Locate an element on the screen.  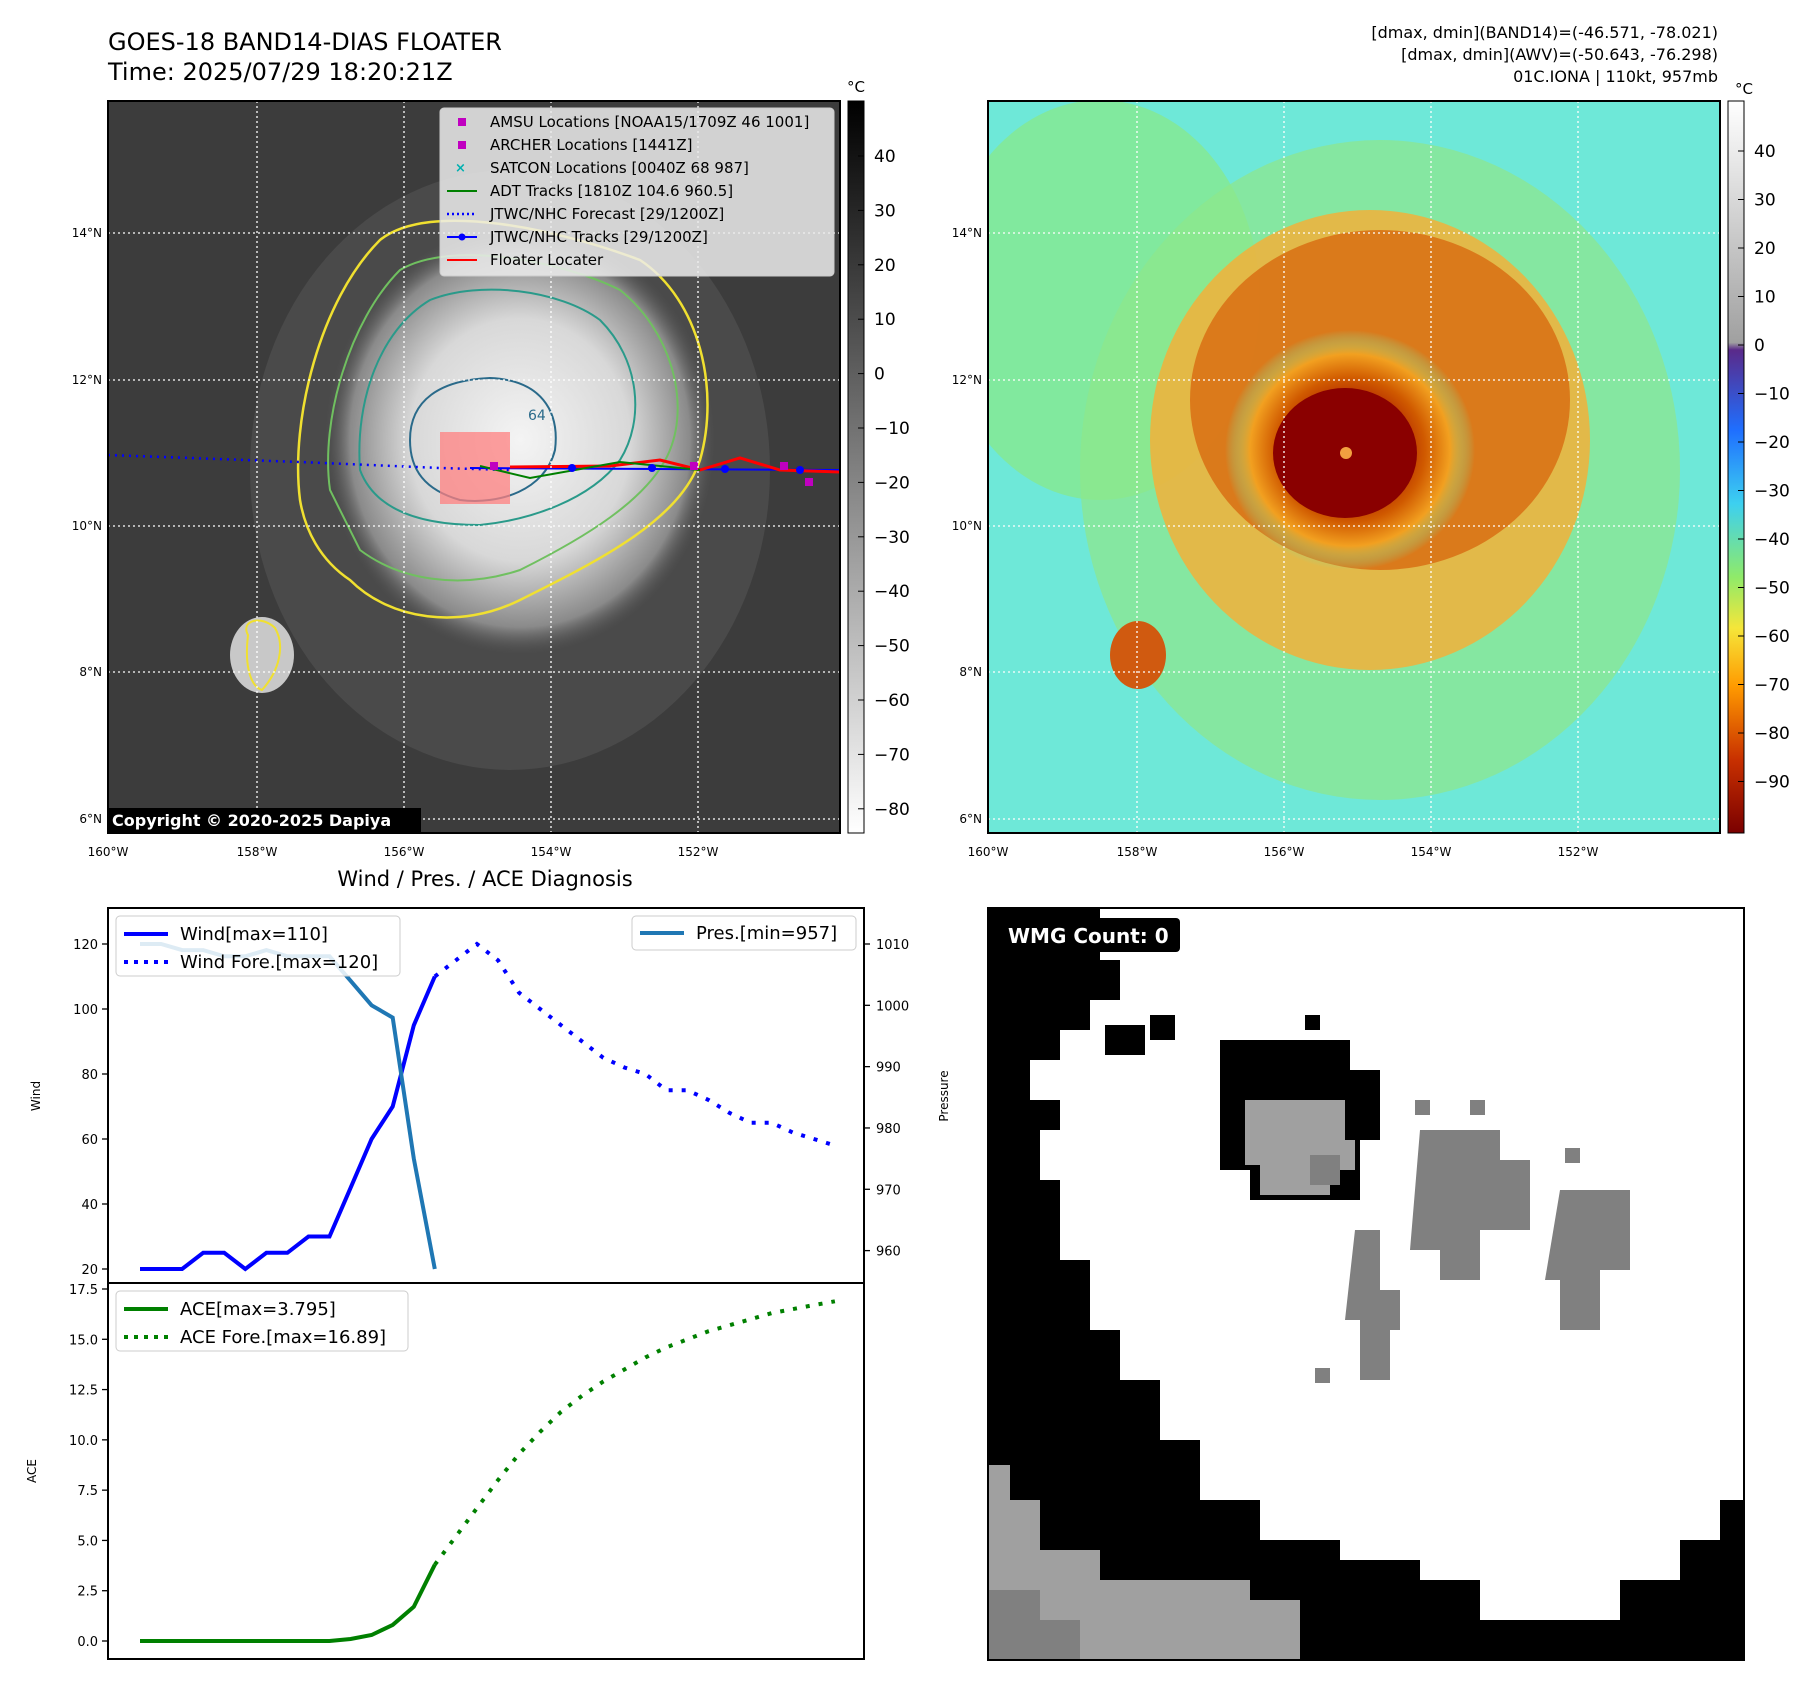
band14-range: [dmax, dmin](BAND14)=(-46.571, -78.021) is located at coordinates (1544, 32).